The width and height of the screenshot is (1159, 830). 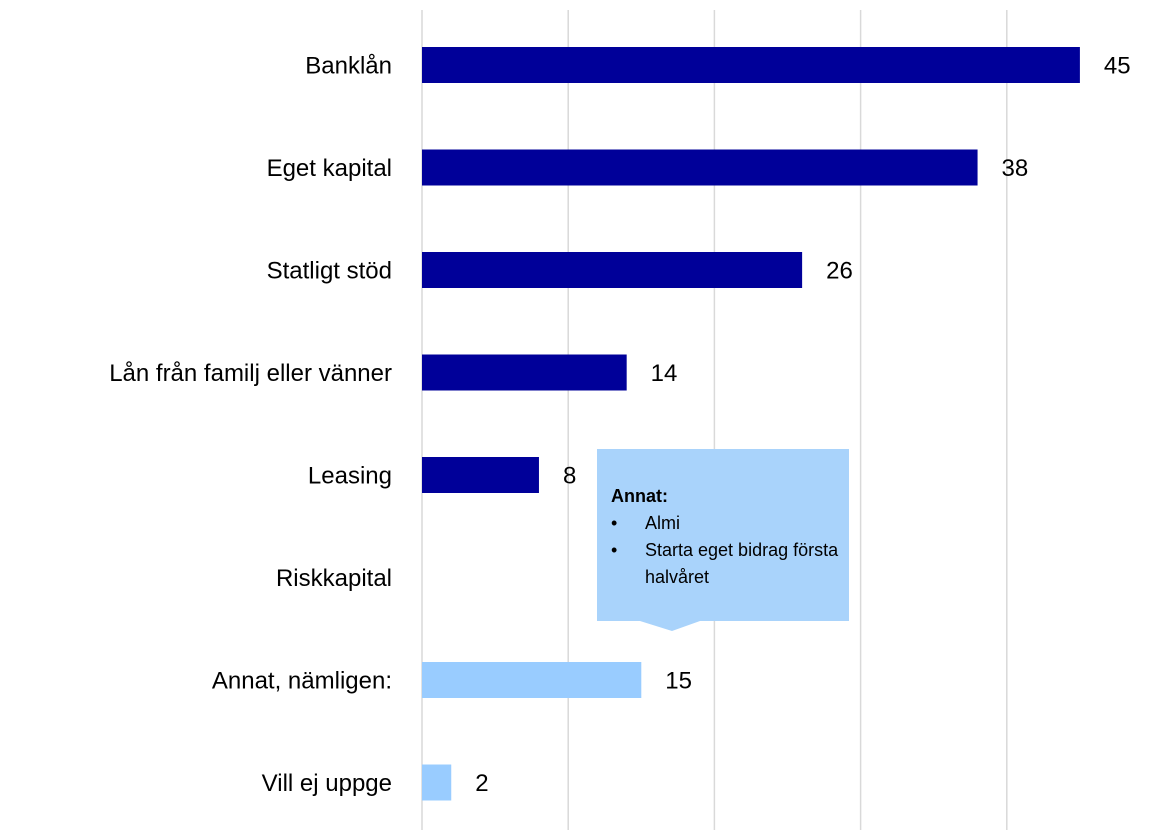 What do you see at coordinates (334, 578) in the screenshot?
I see `y-tick-label: Riskkapital` at bounding box center [334, 578].